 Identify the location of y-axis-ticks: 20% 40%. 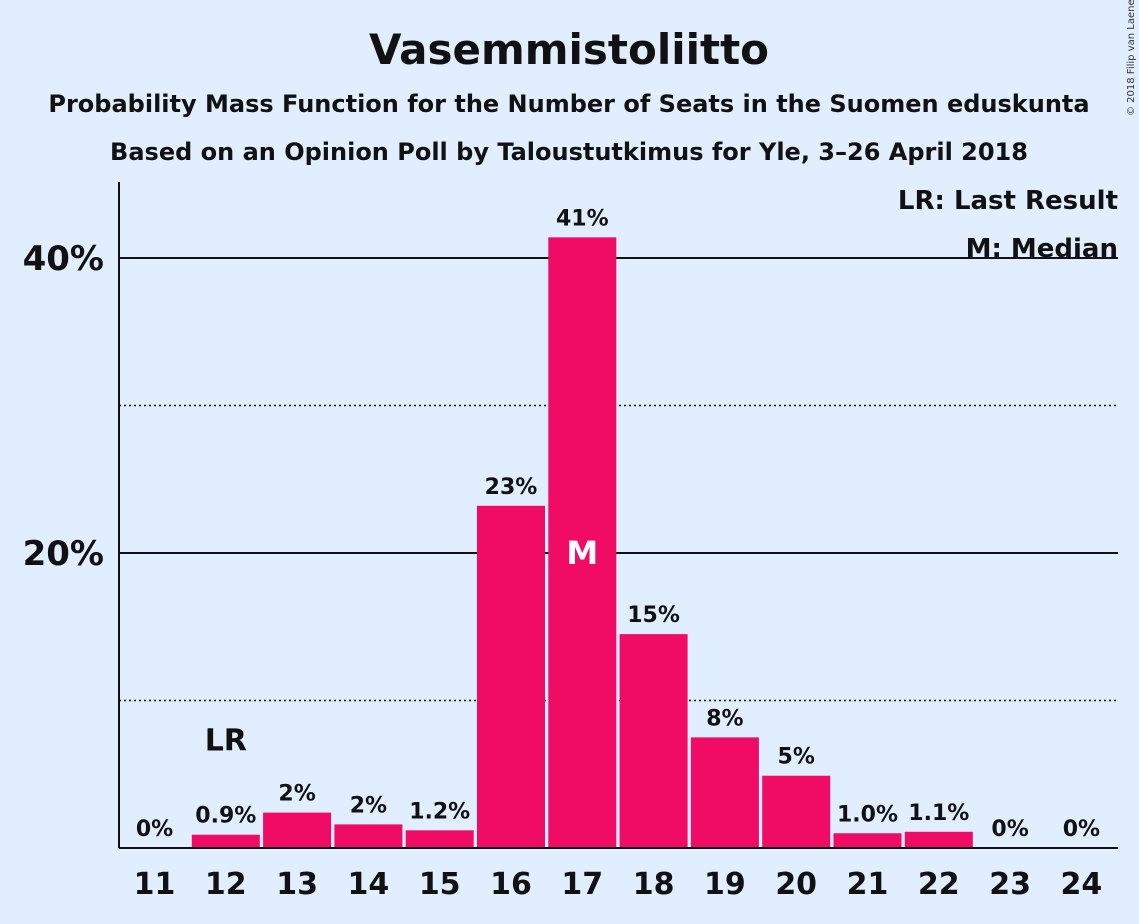
(63, 406).